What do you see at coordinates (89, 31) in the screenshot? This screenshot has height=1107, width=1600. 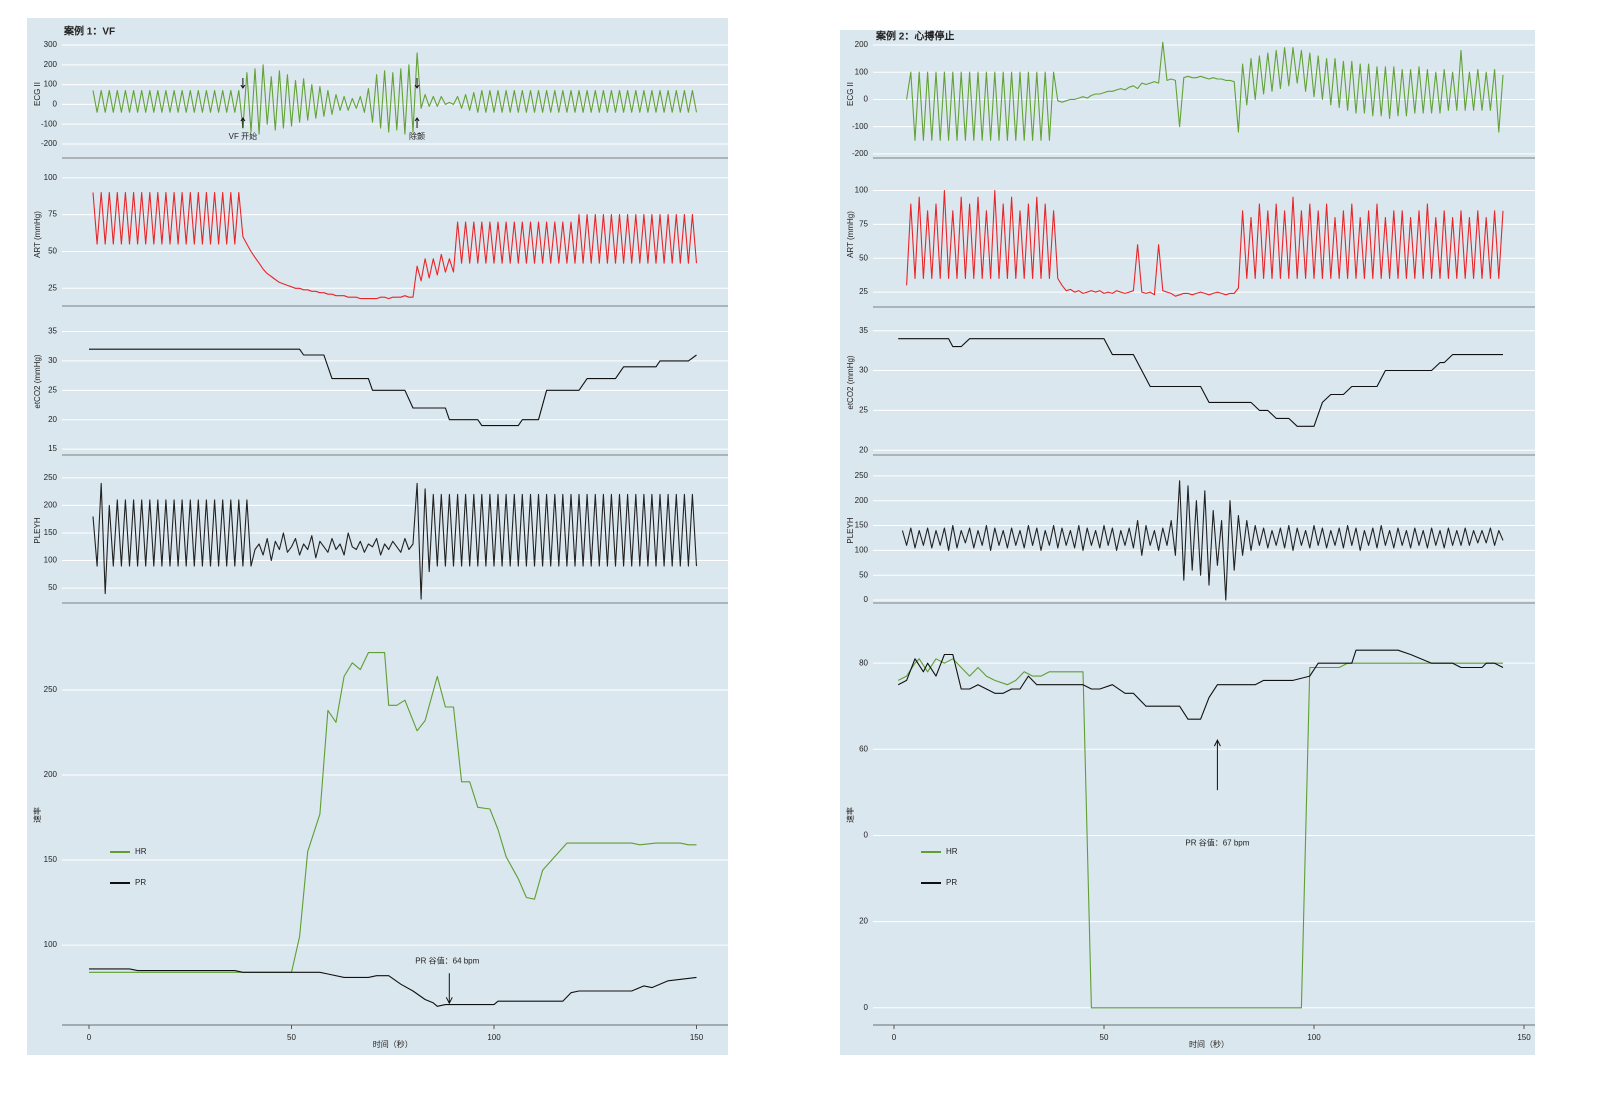 I see `chart-title: 案例 1：VF` at bounding box center [89, 31].